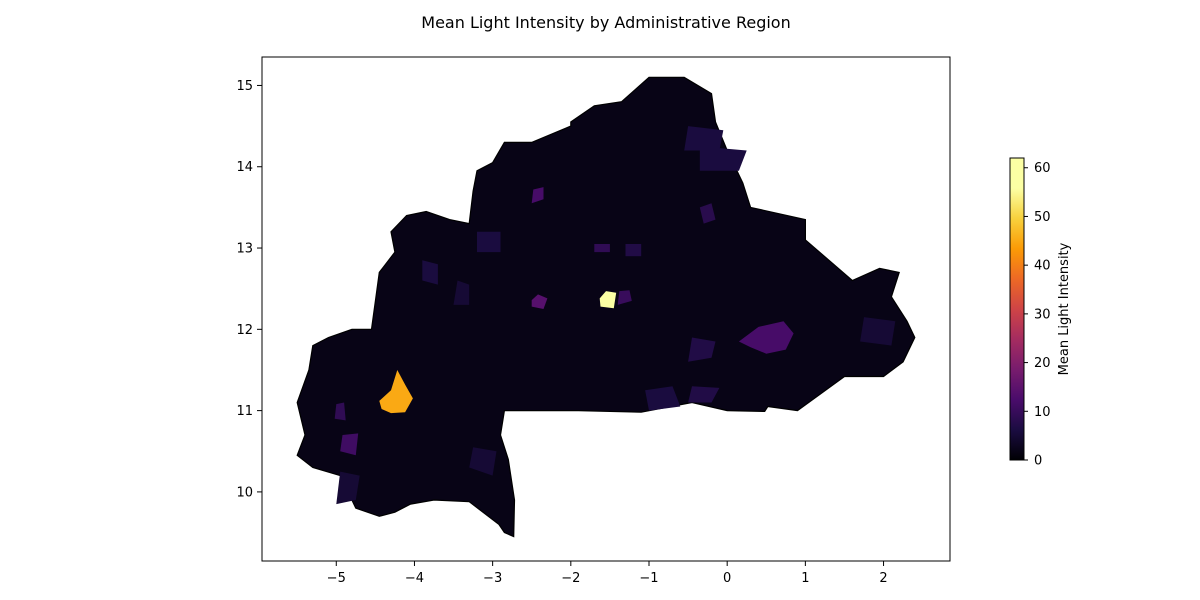  Describe the element at coordinates (883, 578) in the screenshot. I see `x-tick-label: 2` at that location.